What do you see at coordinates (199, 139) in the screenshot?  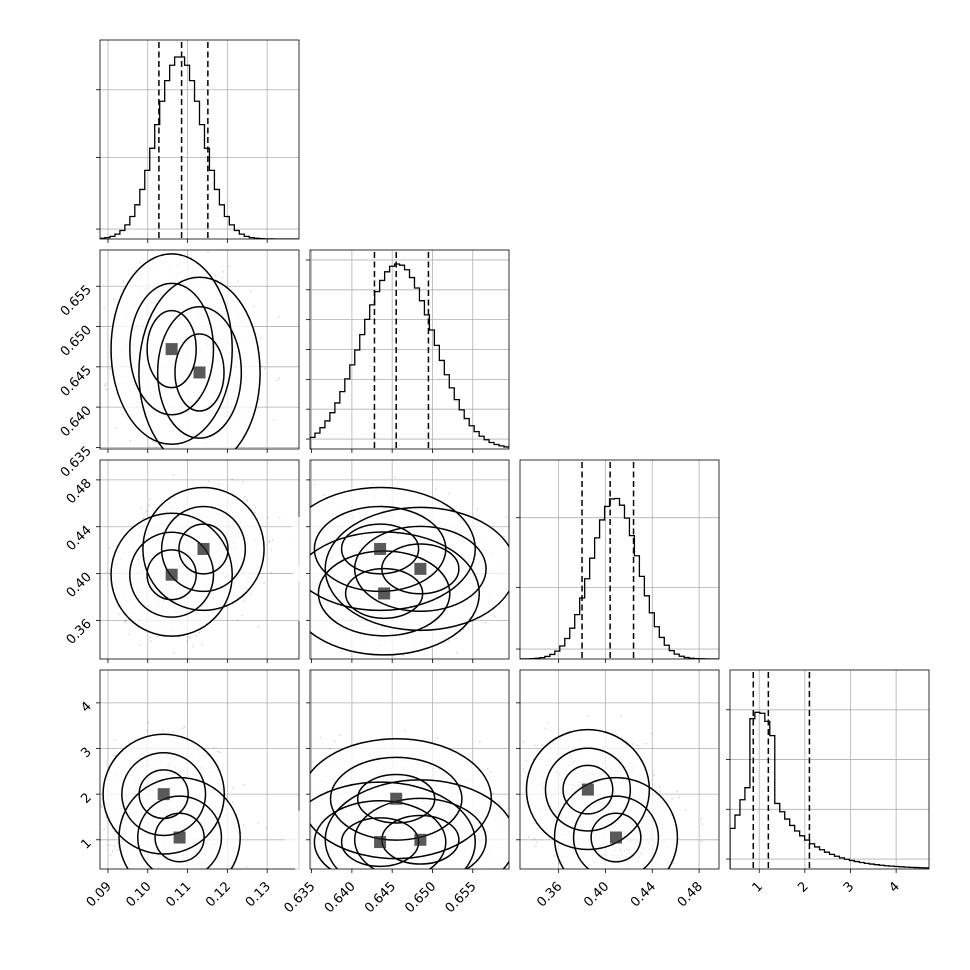 I see `panel-frame` at bounding box center [199, 139].